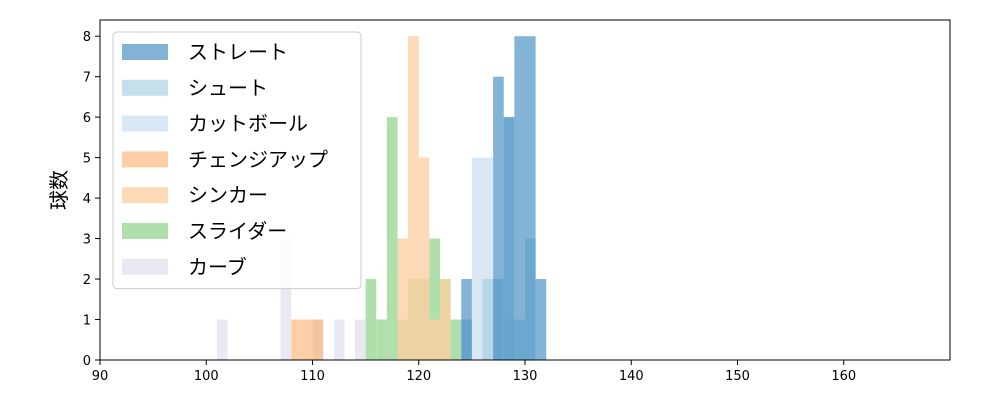  I want to click on y-axis-label: 球数, so click(59, 190).